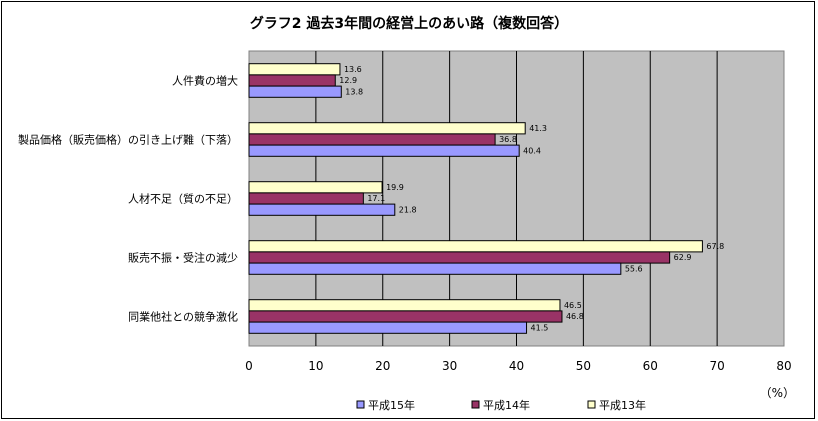 Image resolution: width=818 pixels, height=421 pixels. Describe the element at coordinates (622, 405) in the screenshot. I see `legend-label: 平成13年` at that location.